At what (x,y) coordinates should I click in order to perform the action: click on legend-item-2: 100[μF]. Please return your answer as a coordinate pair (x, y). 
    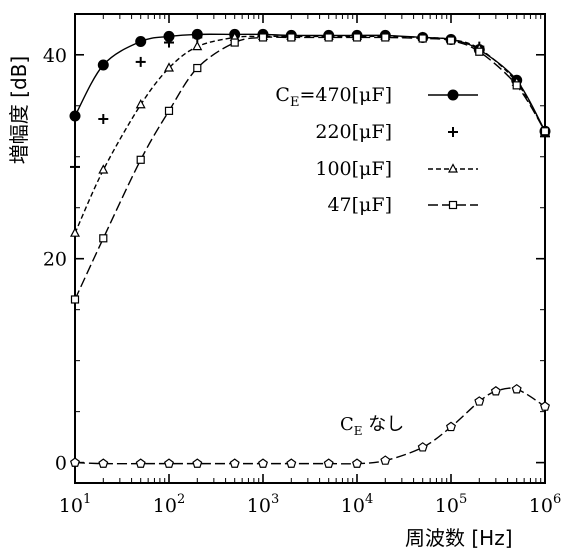
    Looking at the image, I should click on (396, 169).